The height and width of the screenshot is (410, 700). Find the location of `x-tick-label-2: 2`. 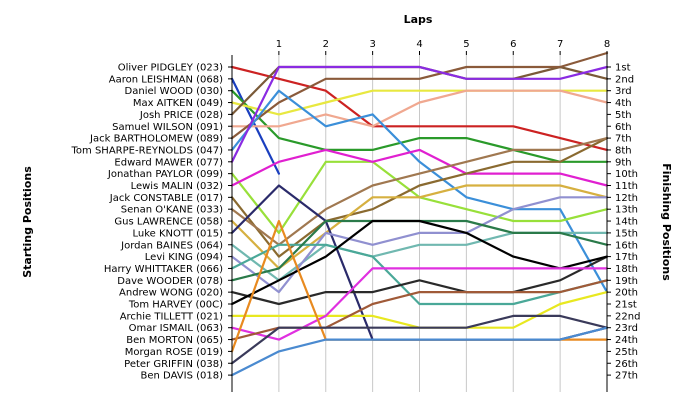

x-tick-label-2: 2 is located at coordinates (326, 44).